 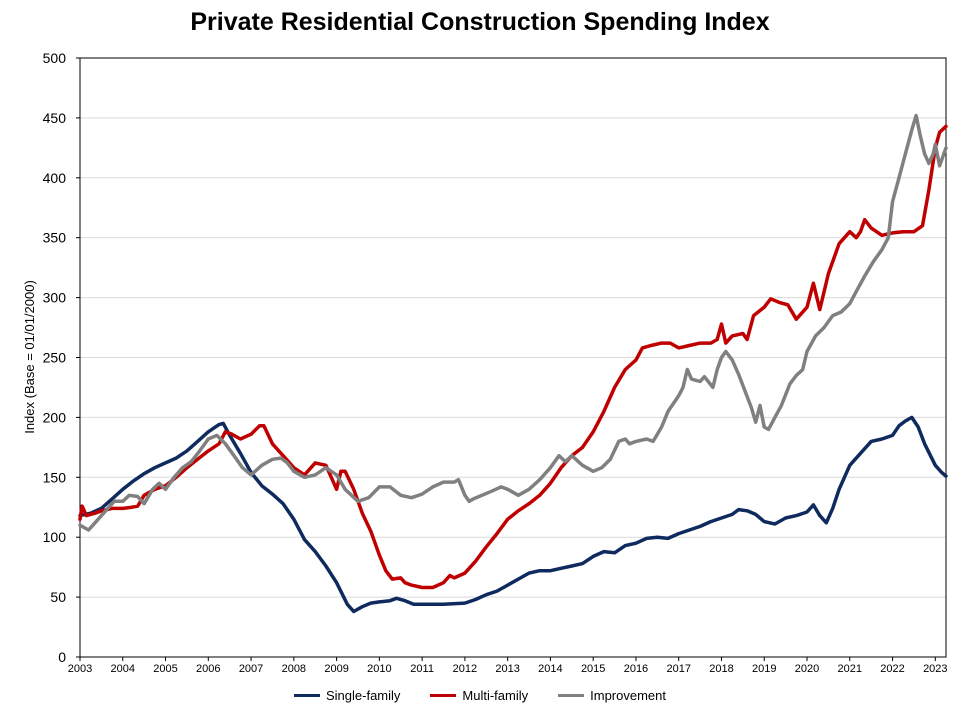 What do you see at coordinates (62, 657) in the screenshot?
I see `y-tick-label: 0` at bounding box center [62, 657].